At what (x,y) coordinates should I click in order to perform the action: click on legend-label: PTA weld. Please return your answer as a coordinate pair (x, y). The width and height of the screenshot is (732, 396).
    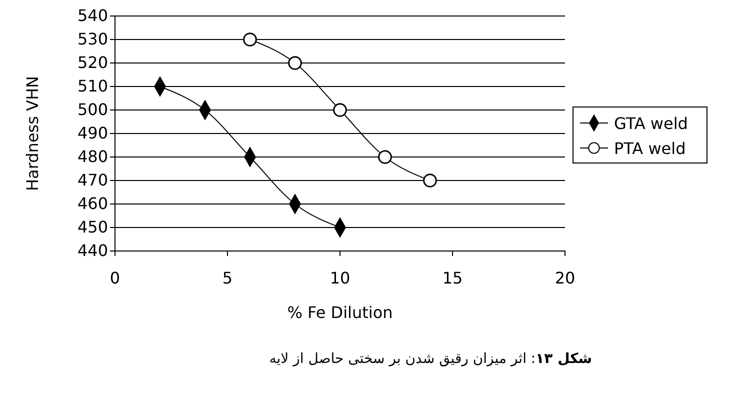
    Looking at the image, I should click on (650, 148).